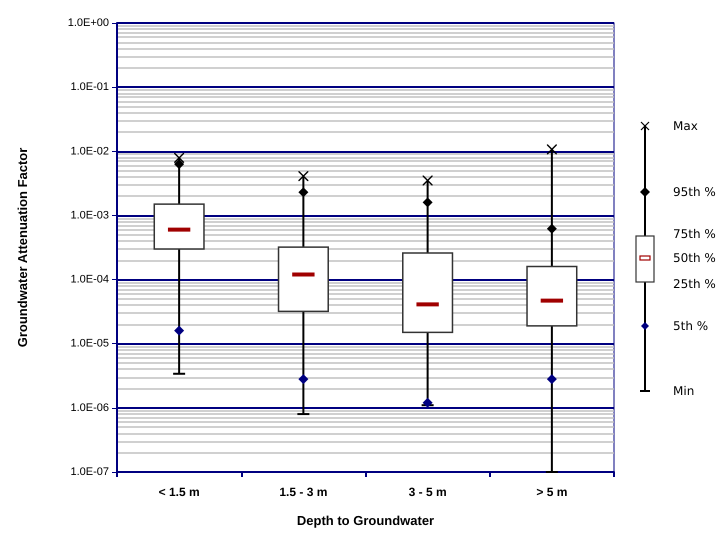 The height and width of the screenshot is (540, 724). Describe the element at coordinates (683, 391) in the screenshot. I see `text: Min` at that location.